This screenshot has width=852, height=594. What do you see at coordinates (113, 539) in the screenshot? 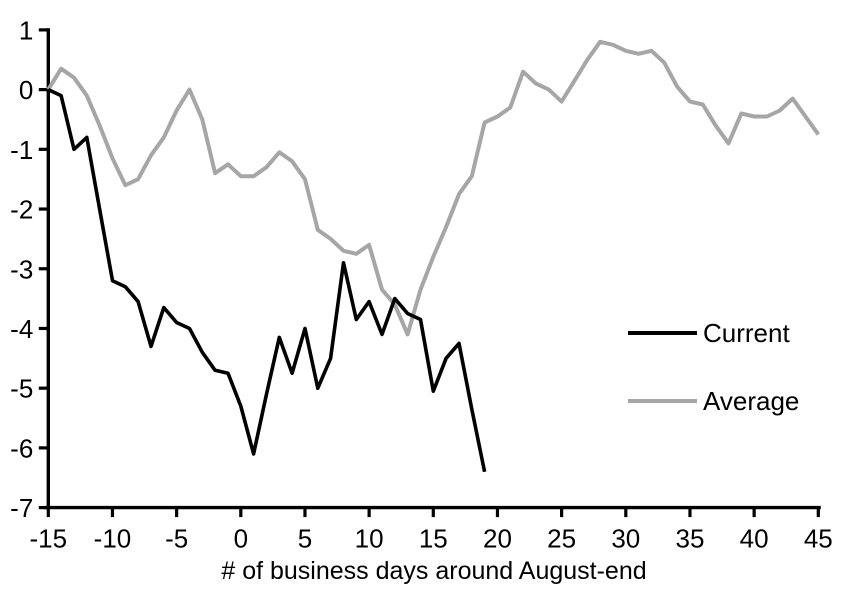
I see `x-tick-label: -10` at bounding box center [113, 539].